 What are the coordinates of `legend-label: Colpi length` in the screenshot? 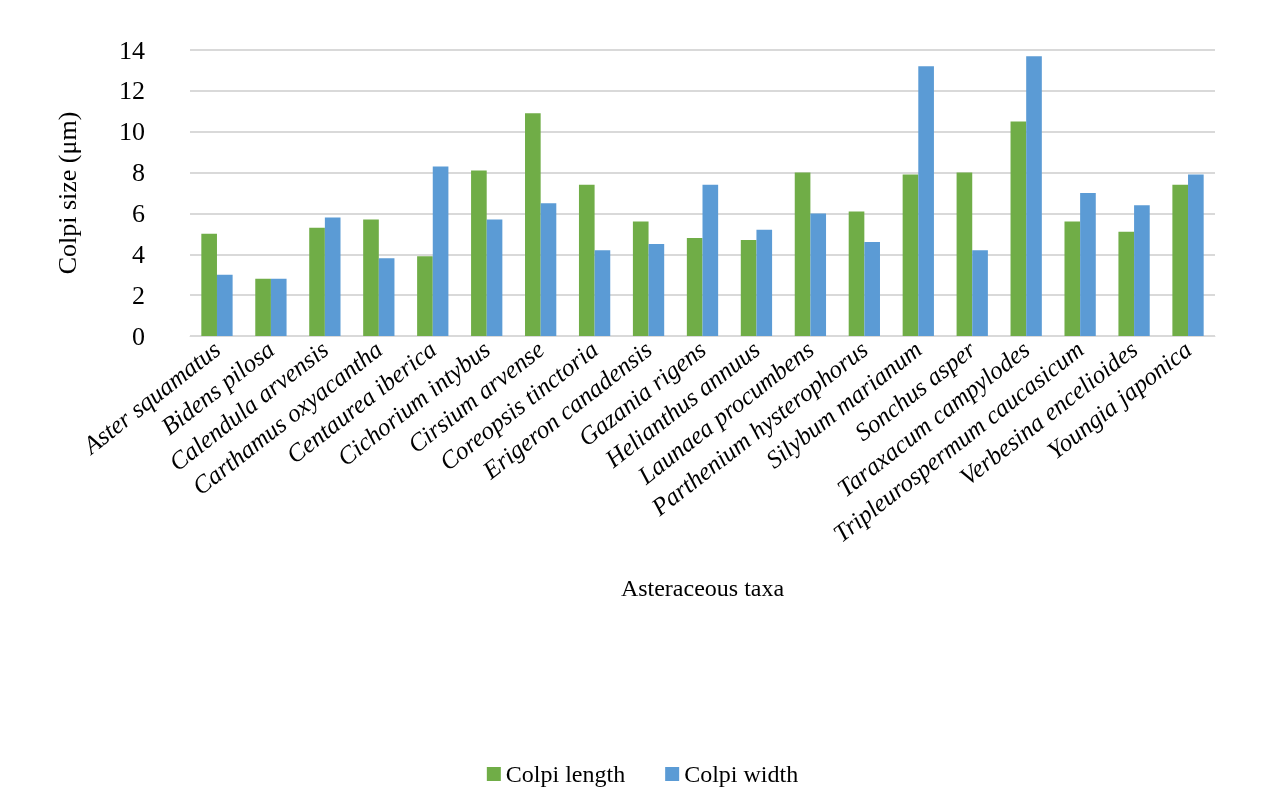 It's located at (565, 774).